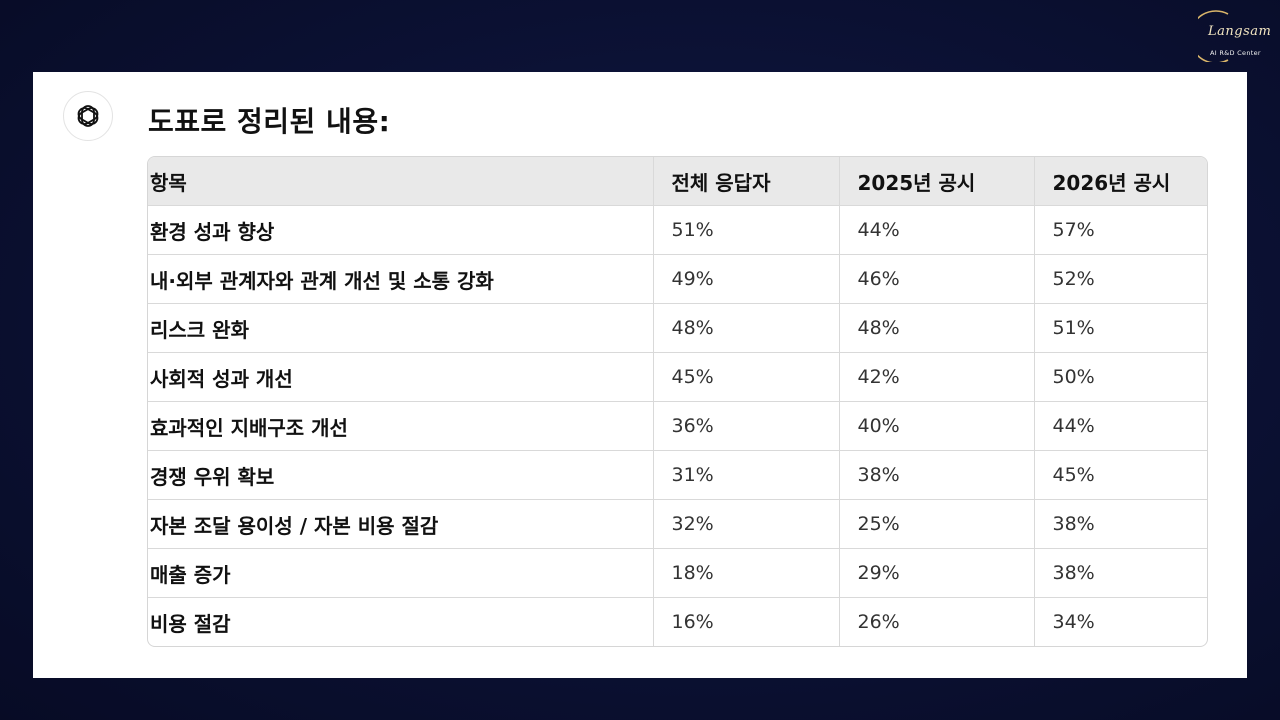 Image resolution: width=1280 pixels, height=720 pixels. I want to click on table-row: 리스크 완화 48% 48% 51%, so click(677, 328).